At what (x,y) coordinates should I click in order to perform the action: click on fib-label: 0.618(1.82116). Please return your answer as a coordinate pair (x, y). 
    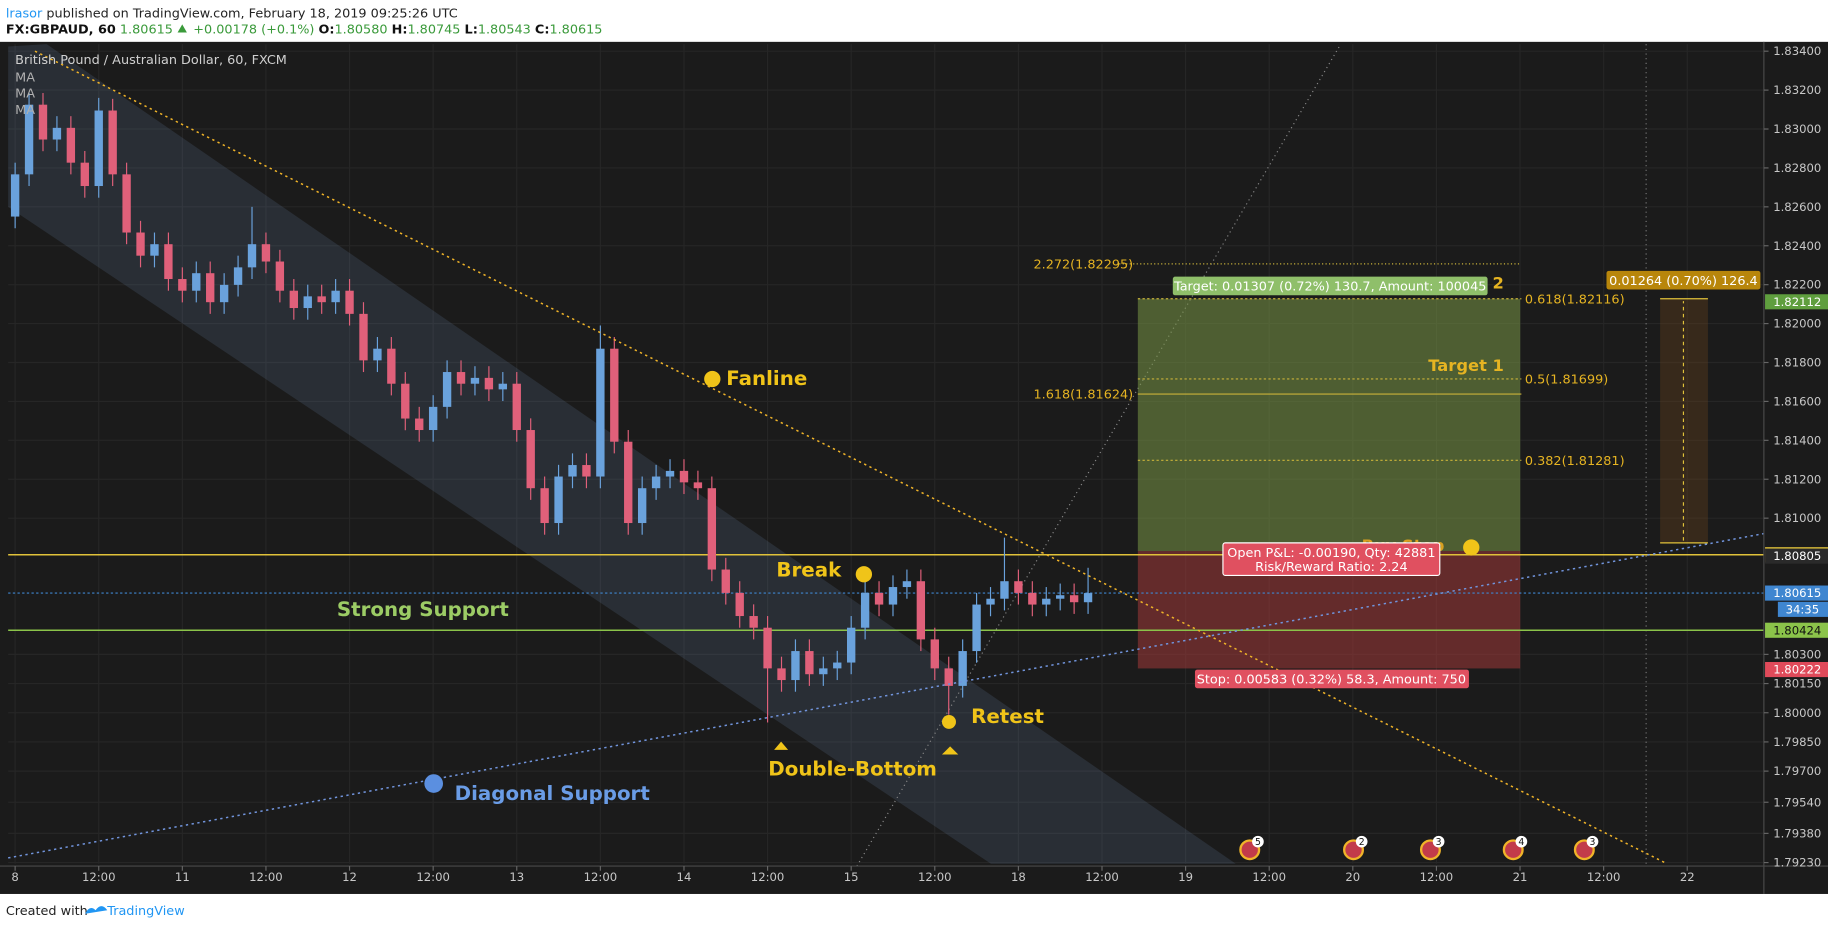
    Looking at the image, I should click on (1575, 299).